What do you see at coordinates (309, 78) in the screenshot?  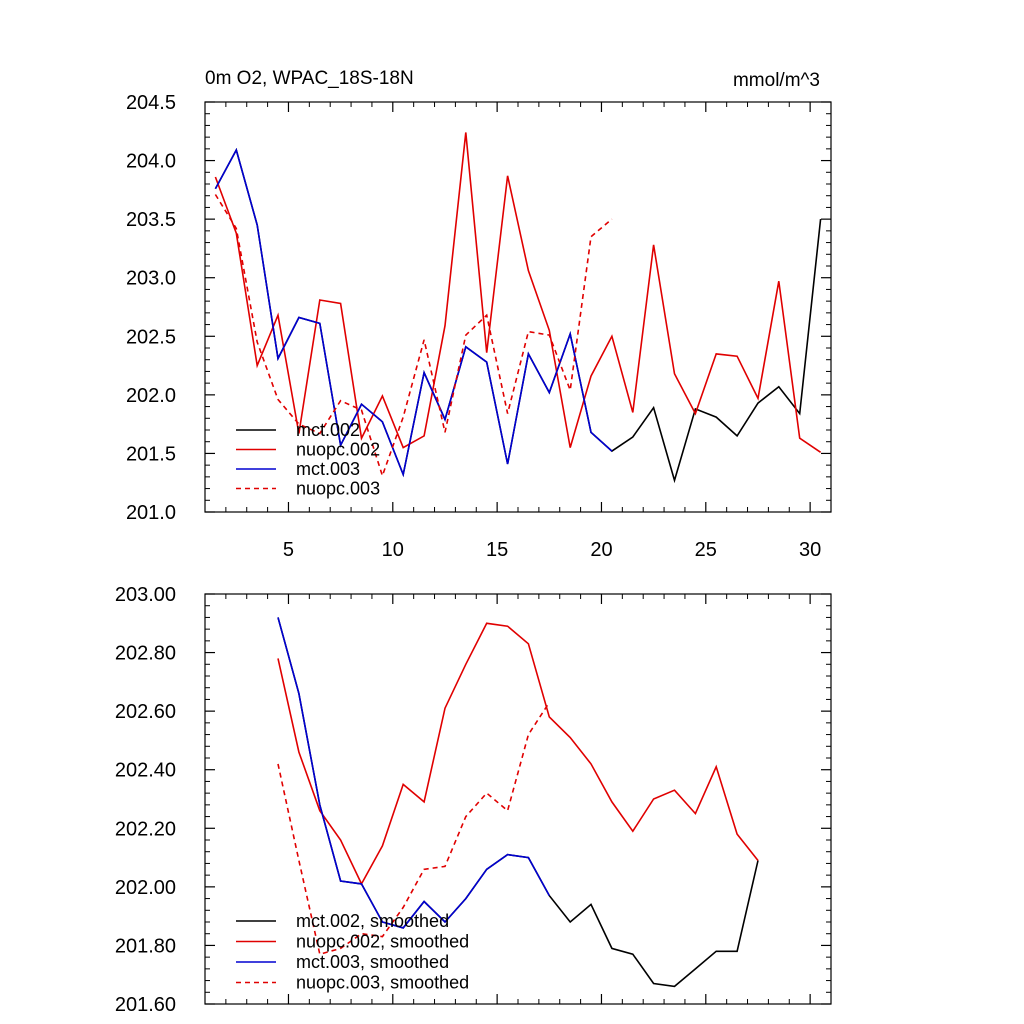 I see `top-chart-title: 0m O2, WPAC_18S-18N` at bounding box center [309, 78].